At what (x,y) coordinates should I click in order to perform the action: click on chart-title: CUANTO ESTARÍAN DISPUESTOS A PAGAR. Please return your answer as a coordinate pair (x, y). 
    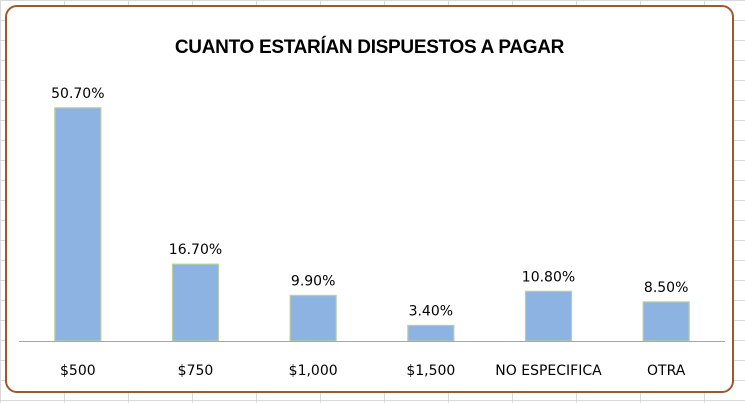
    Looking at the image, I should click on (369, 47).